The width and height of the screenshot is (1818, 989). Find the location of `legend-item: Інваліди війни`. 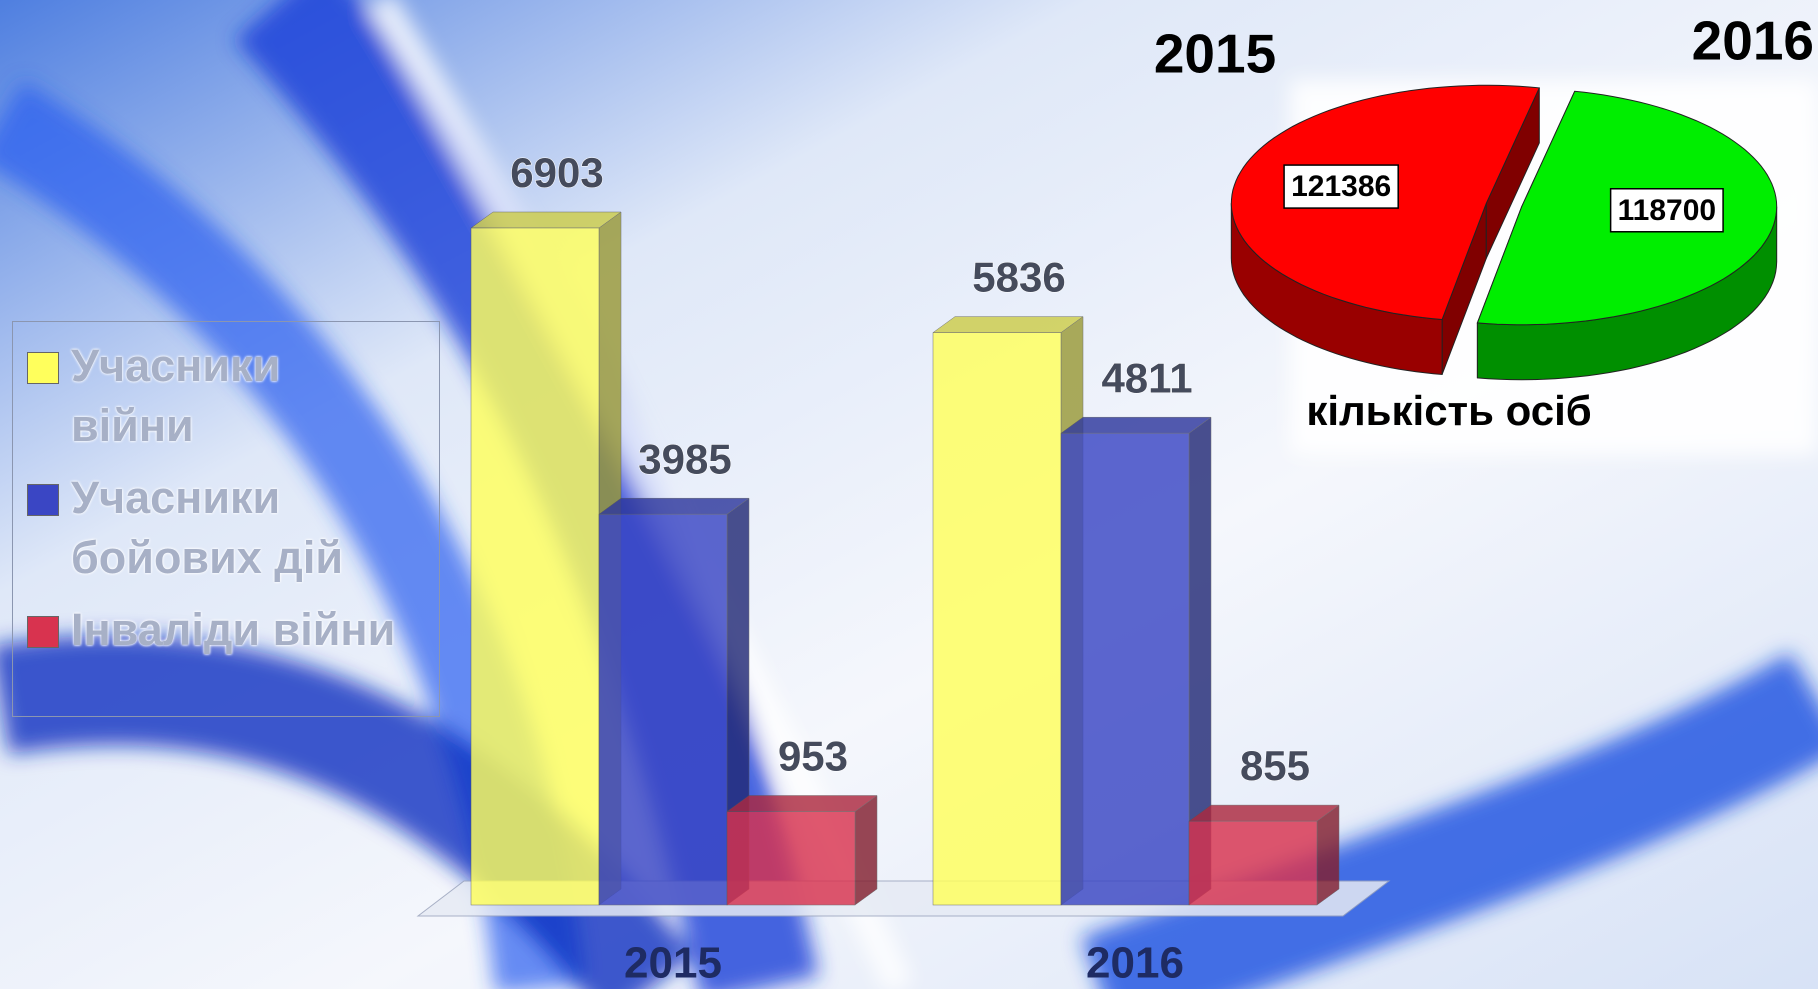

legend-item: Інваліди війни is located at coordinates (226, 630).